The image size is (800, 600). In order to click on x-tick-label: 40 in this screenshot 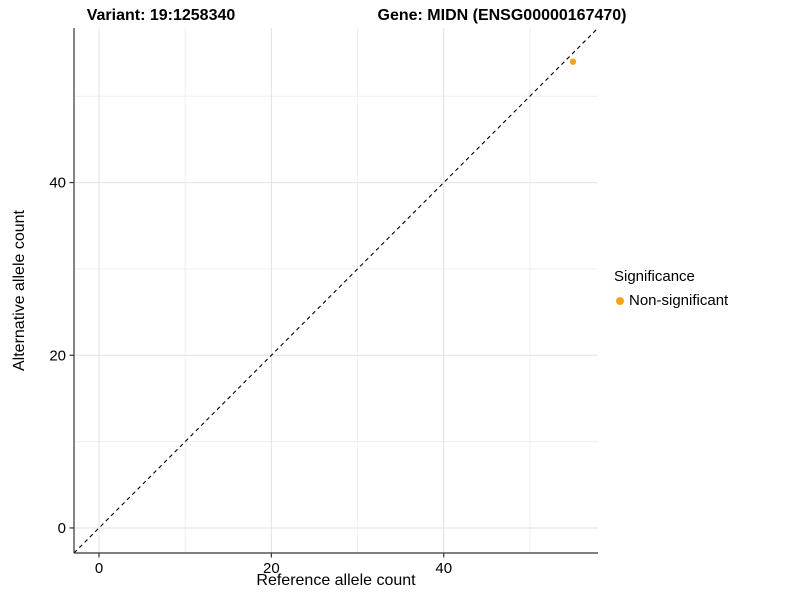, I will do `click(443, 568)`.